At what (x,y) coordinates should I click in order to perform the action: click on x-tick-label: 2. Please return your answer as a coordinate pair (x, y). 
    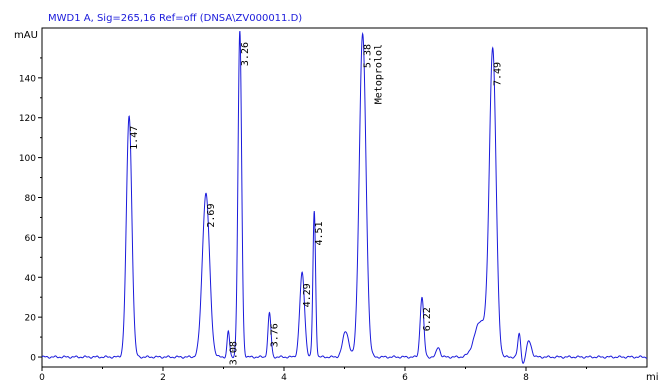
    Looking at the image, I should click on (163, 377).